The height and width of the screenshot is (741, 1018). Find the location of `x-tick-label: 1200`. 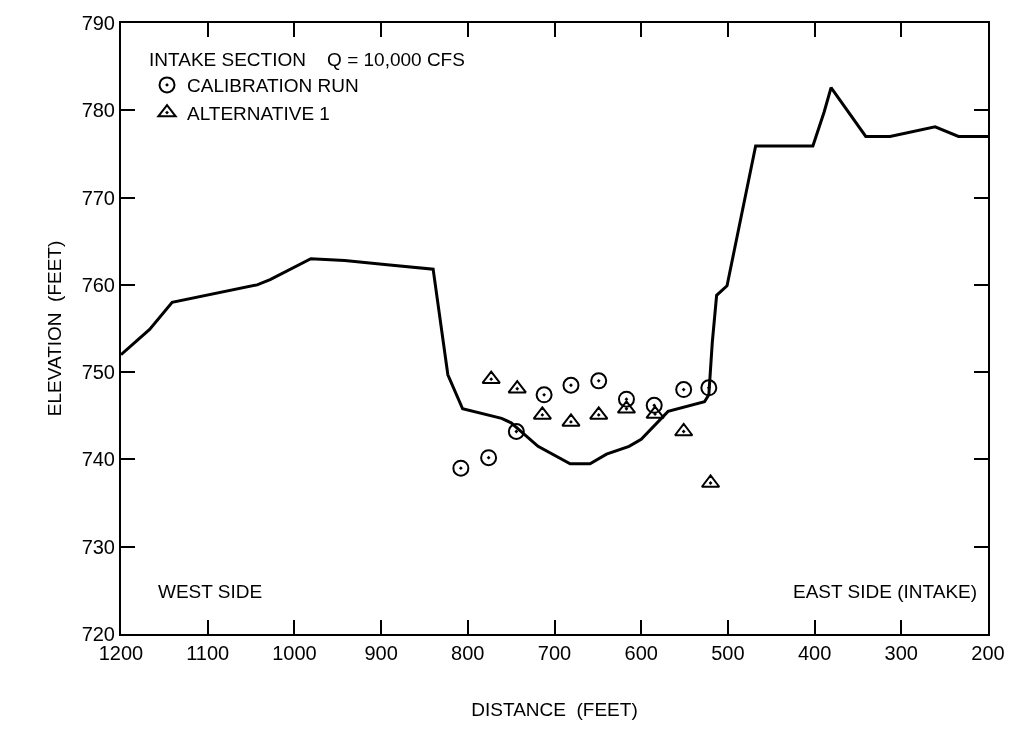

x-tick-label: 1200 is located at coordinates (121, 653).